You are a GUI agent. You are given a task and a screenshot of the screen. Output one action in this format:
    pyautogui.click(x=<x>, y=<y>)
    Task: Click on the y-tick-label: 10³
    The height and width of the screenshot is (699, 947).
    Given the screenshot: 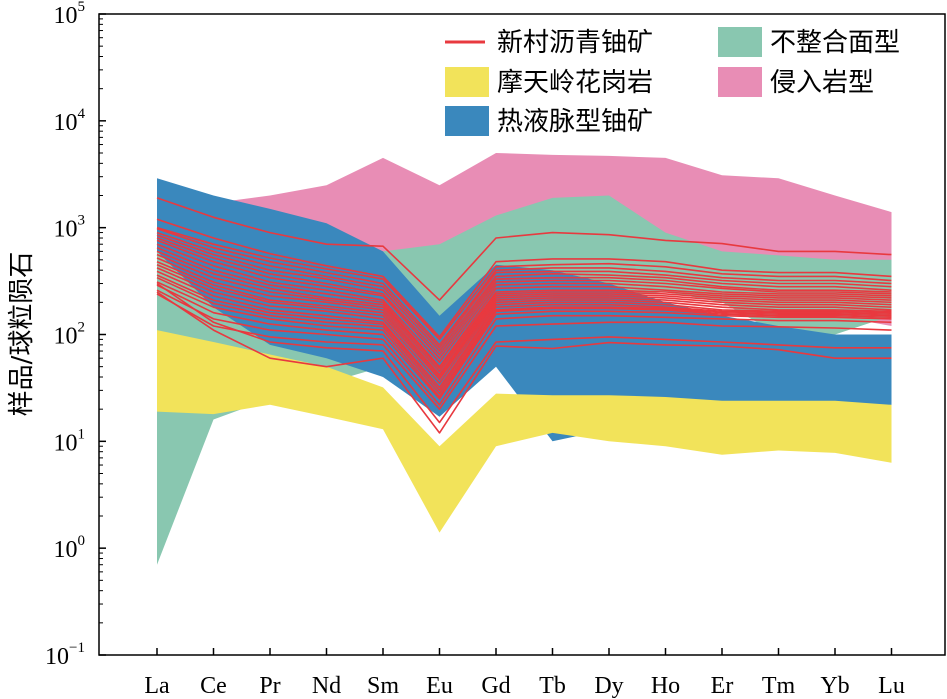 What is the action you would take?
    pyautogui.click(x=70, y=228)
    